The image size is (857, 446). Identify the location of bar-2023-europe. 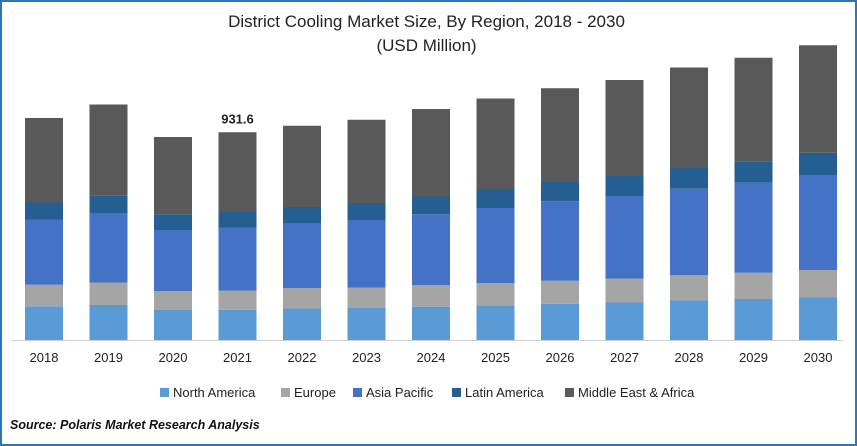
(366, 297).